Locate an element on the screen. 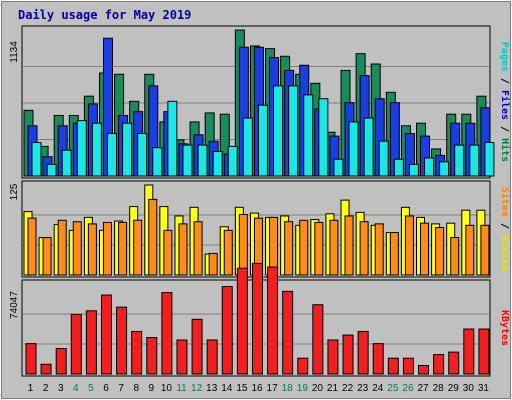  x-tick-label-day-28: 28 is located at coordinates (439, 388).